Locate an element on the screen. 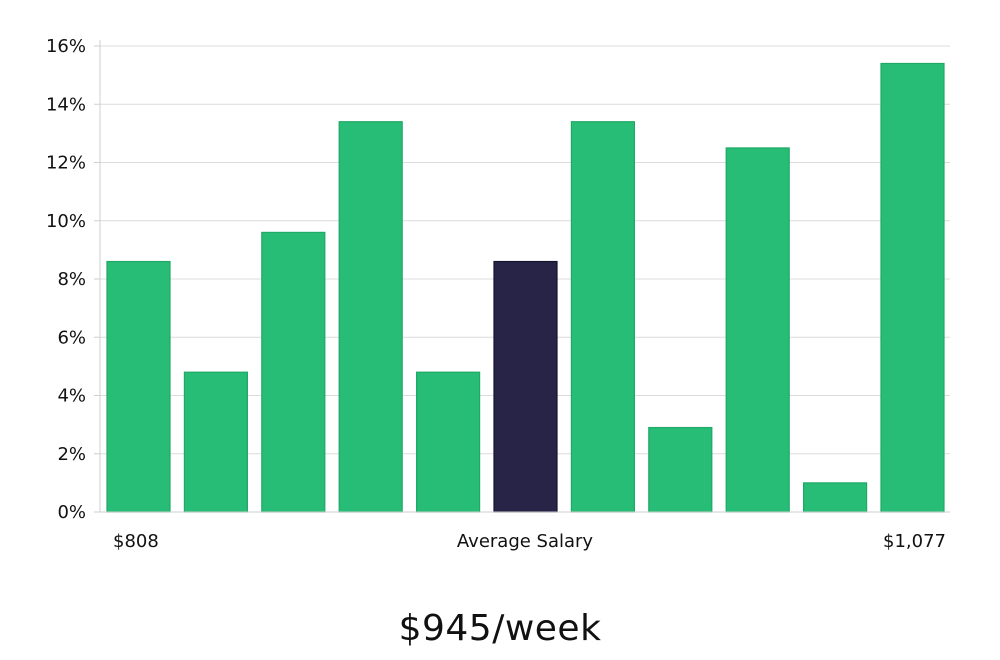 The image size is (1000, 660). y-tick-label: 14% is located at coordinates (66, 104).